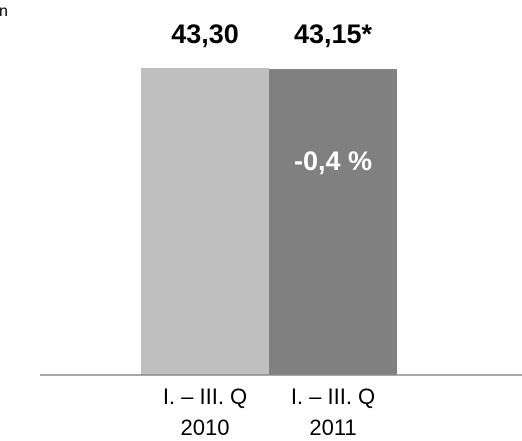 The width and height of the screenshot is (522, 441). Describe the element at coordinates (205, 427) in the screenshot. I see `category-label-1-line-2: 2010` at that location.